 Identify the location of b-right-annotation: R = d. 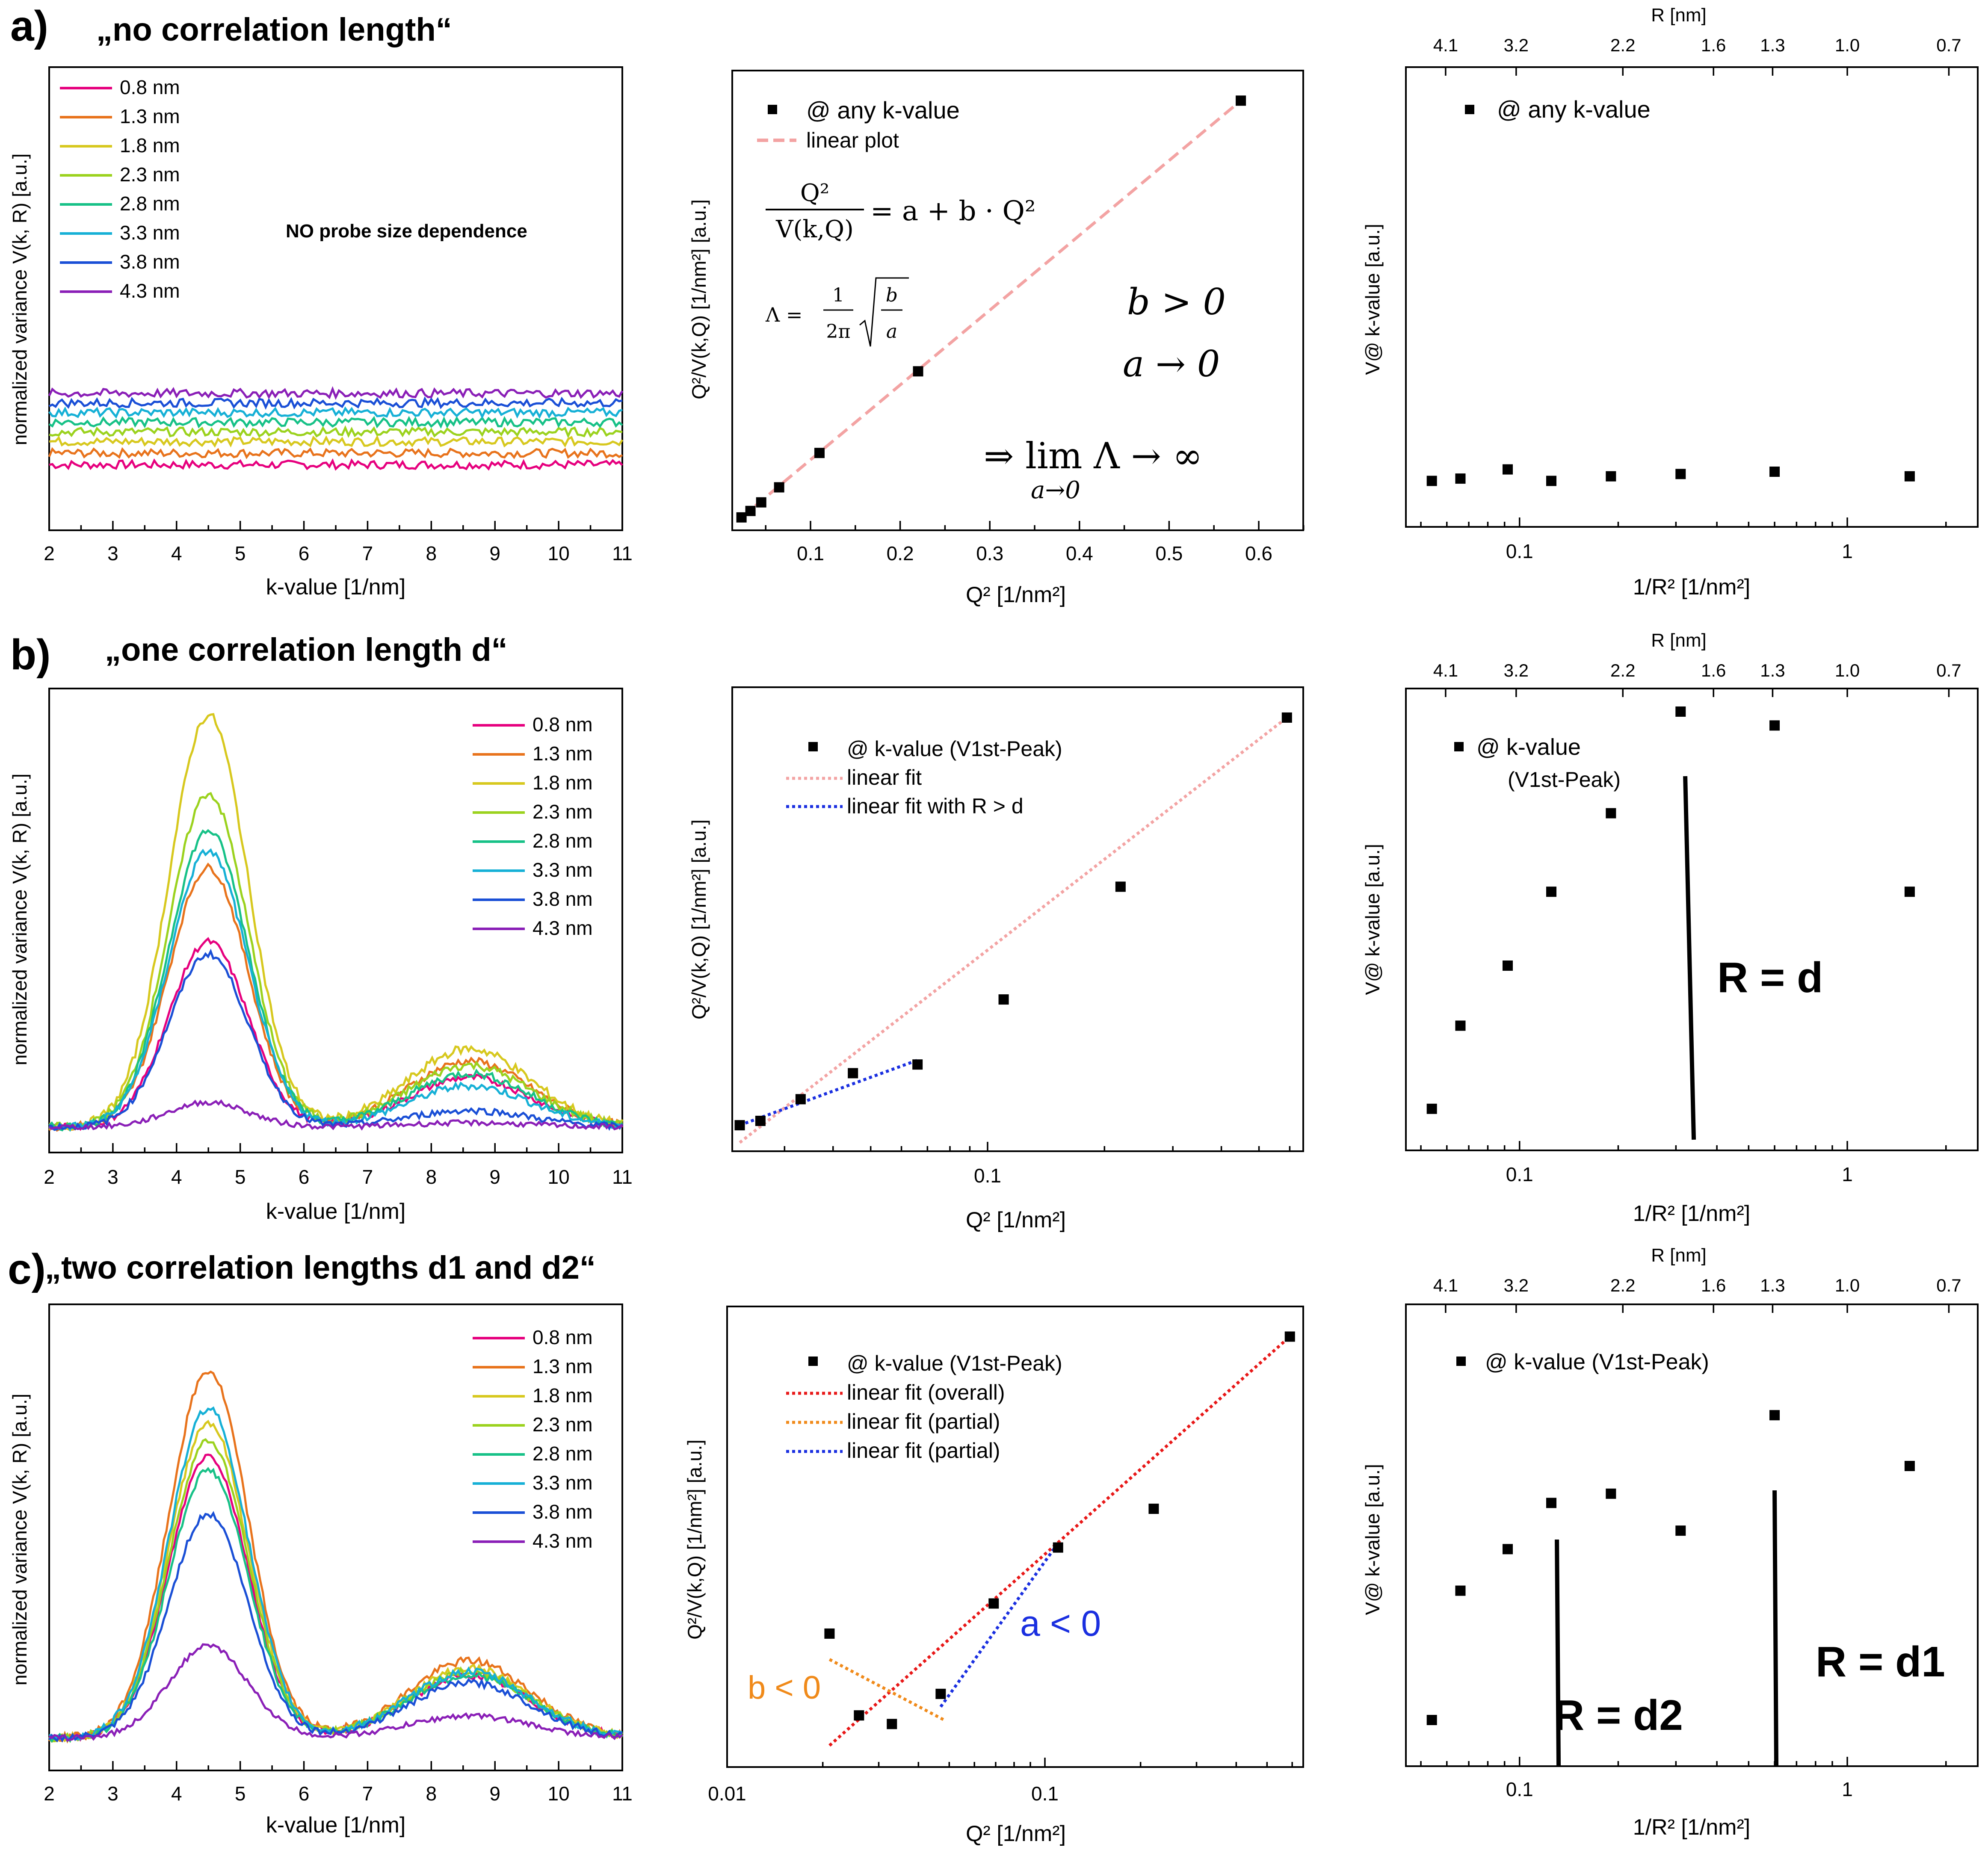
(1770, 978).